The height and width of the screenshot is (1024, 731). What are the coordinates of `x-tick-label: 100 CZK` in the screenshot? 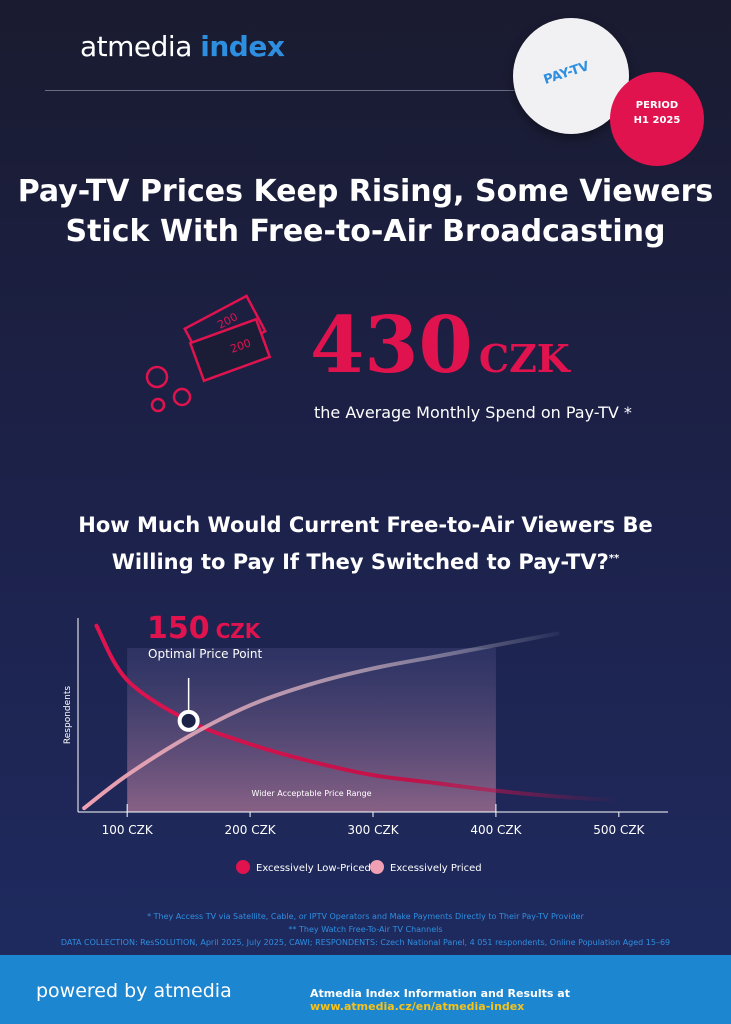 It's located at (128, 830).